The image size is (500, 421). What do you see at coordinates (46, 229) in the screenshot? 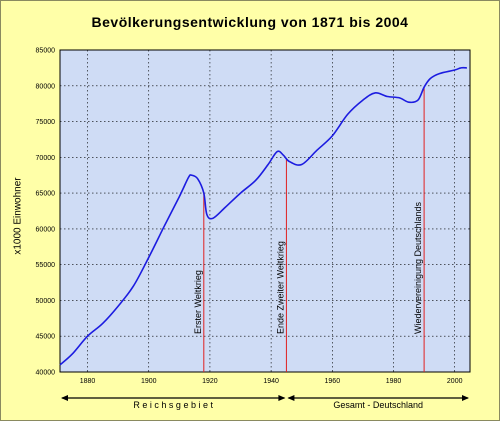
I see `y-tick-label: 60000` at bounding box center [46, 229].